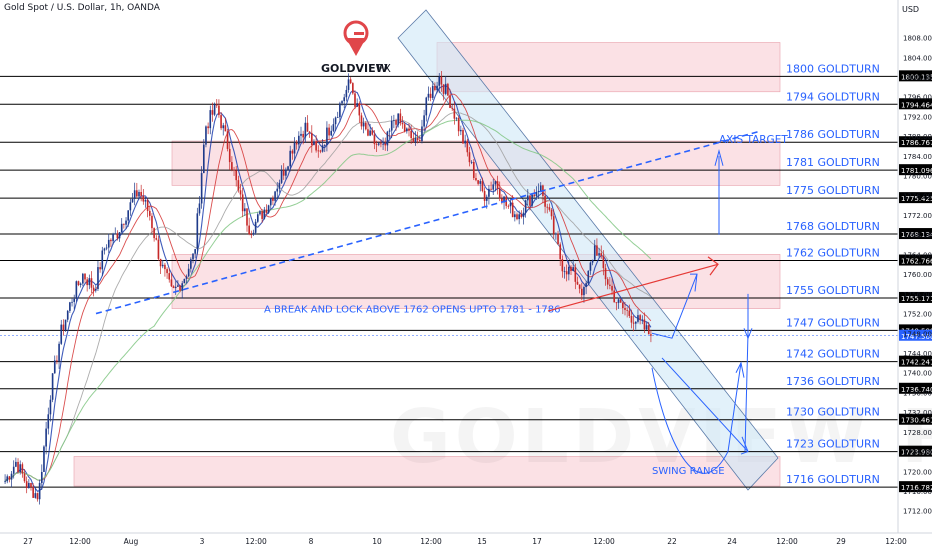 This screenshot has height=554, width=932. I want to click on proj-down-arrow, so click(705, 404).